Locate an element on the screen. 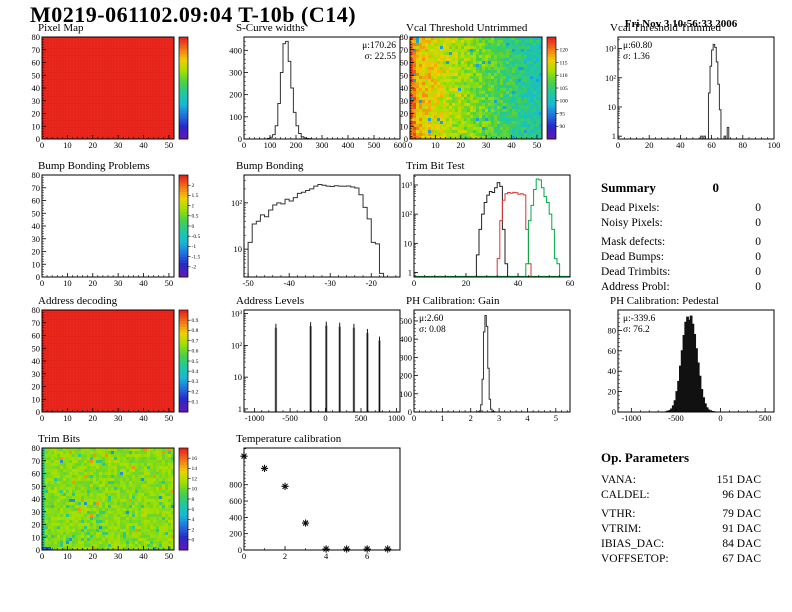  svg-text: -20 is located at coordinates (371, 283).